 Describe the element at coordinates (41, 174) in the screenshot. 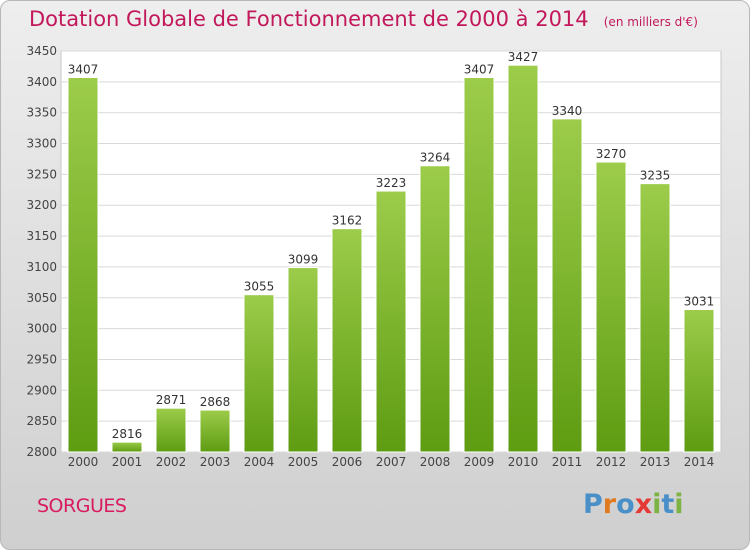

I see `y-tick-label: 3250` at that location.